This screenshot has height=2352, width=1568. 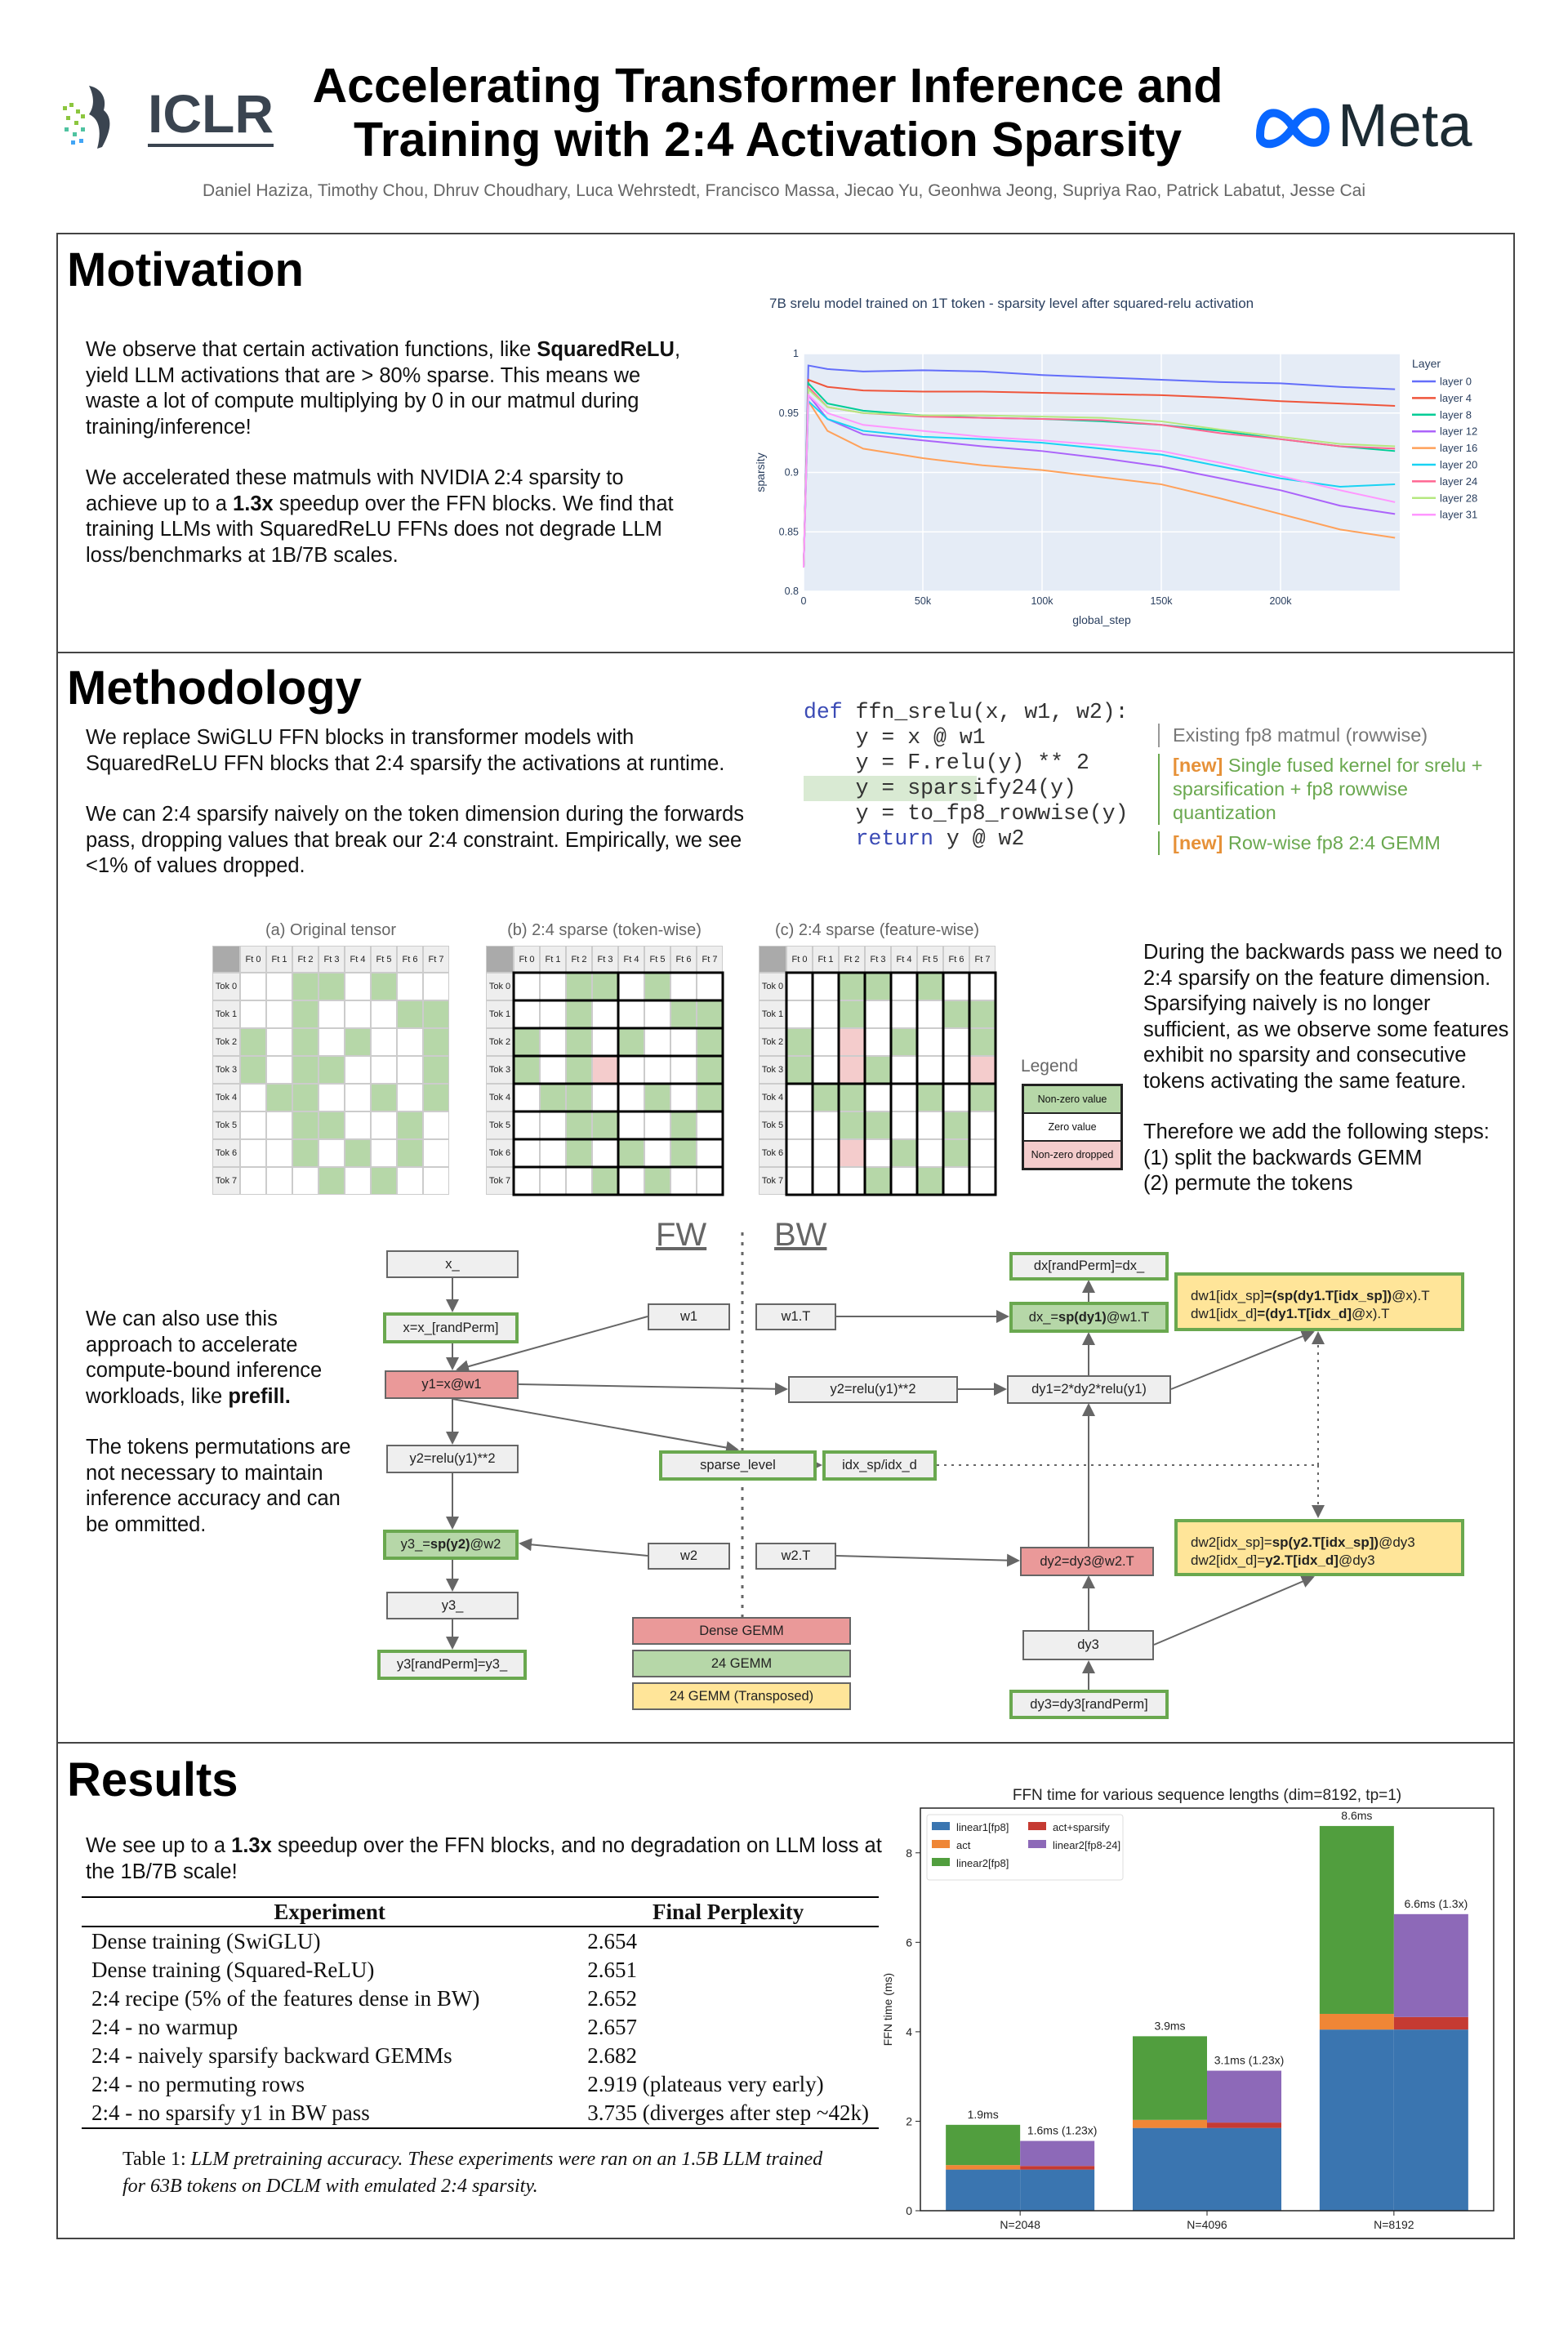 I want to click on legend-title: Layer, so click(x=1426, y=363).